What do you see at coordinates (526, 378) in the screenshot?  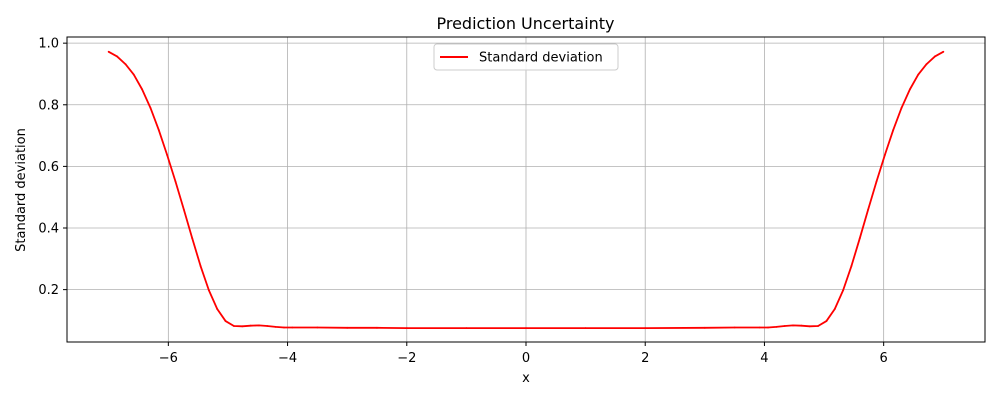 I see `x-axis-label: x` at bounding box center [526, 378].